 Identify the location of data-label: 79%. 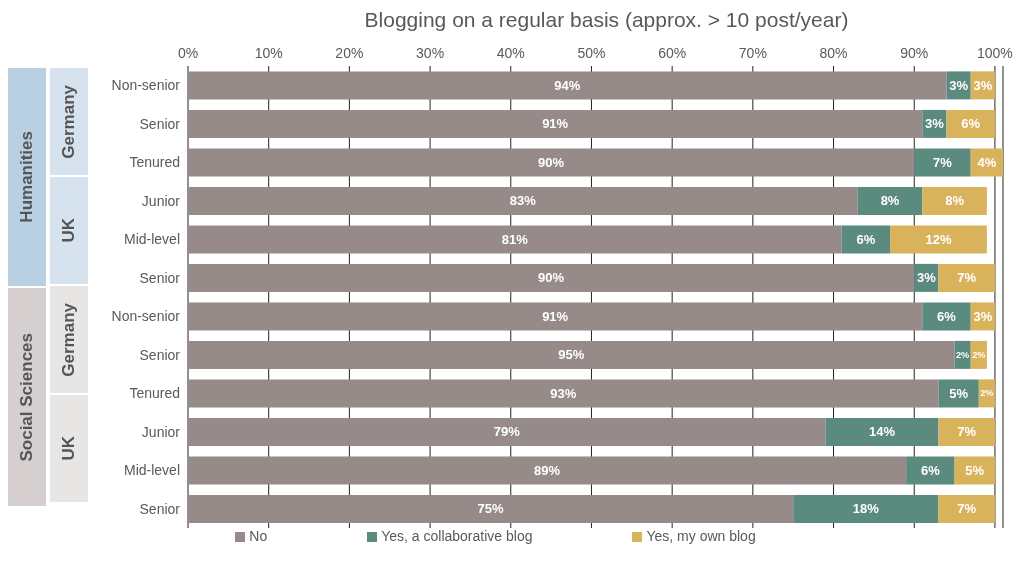
(507, 432).